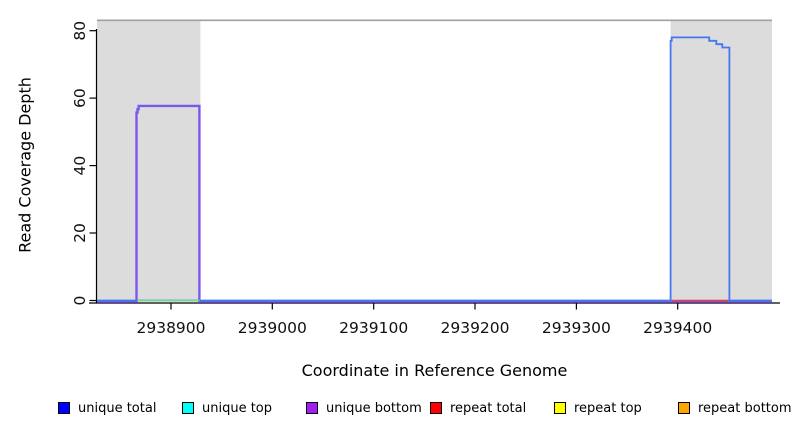 The image size is (792, 432). I want to click on legend-swatch-repeat-top-icon, so click(560, 408).